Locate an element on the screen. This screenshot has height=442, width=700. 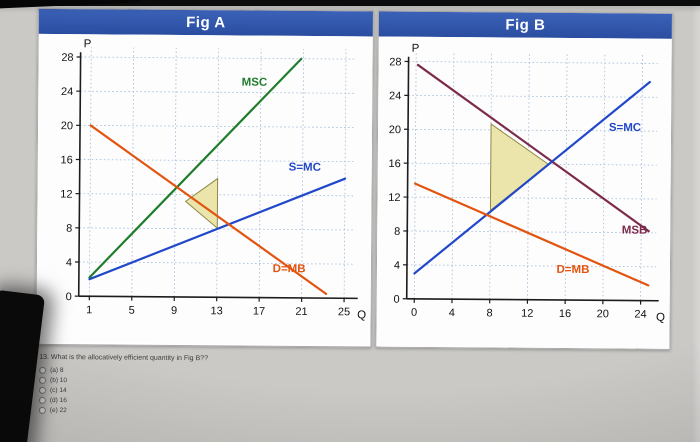
question-options: (a) 8 (b) 10 (c) 14 (d) 16 is located at coordinates (188, 391).